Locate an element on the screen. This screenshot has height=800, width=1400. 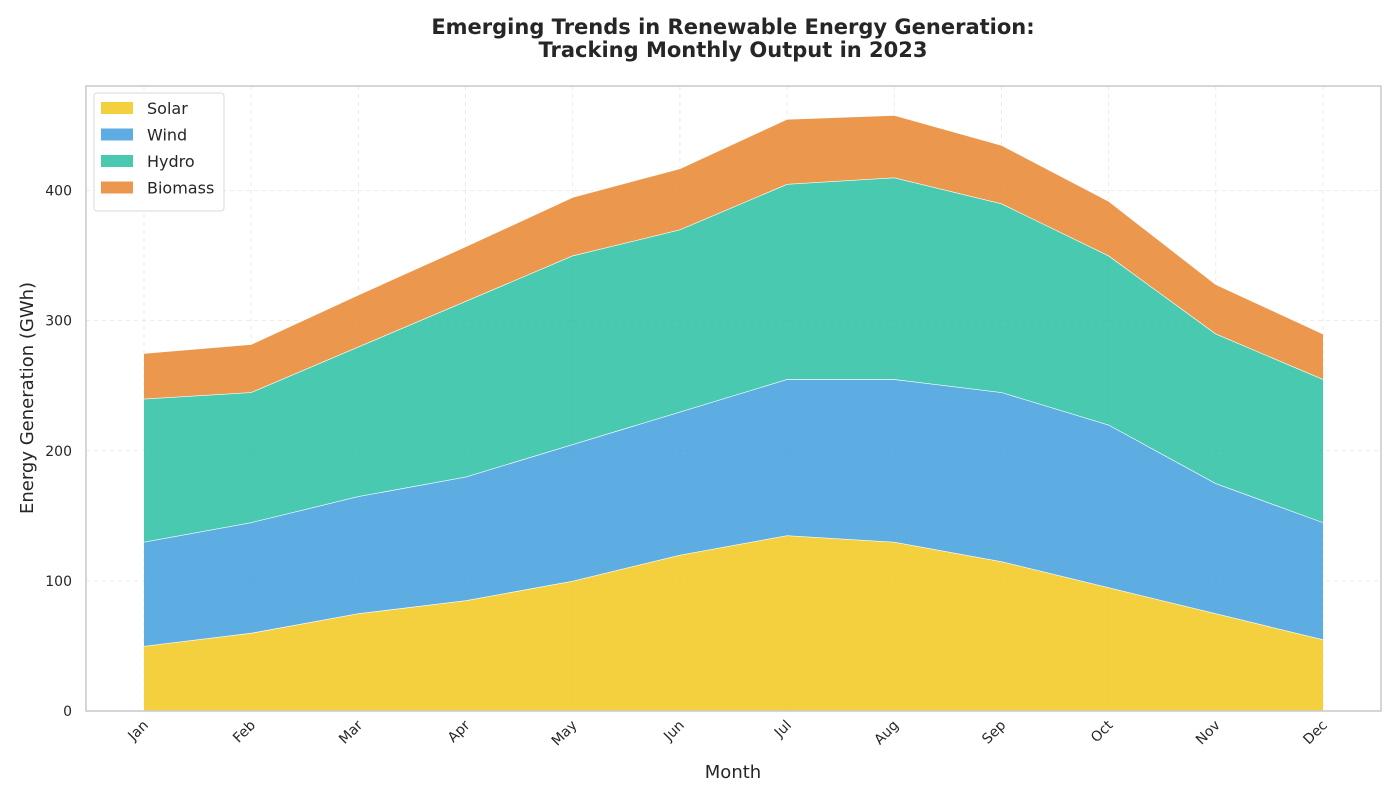
x-tick-label: Mar is located at coordinates (351, 732).